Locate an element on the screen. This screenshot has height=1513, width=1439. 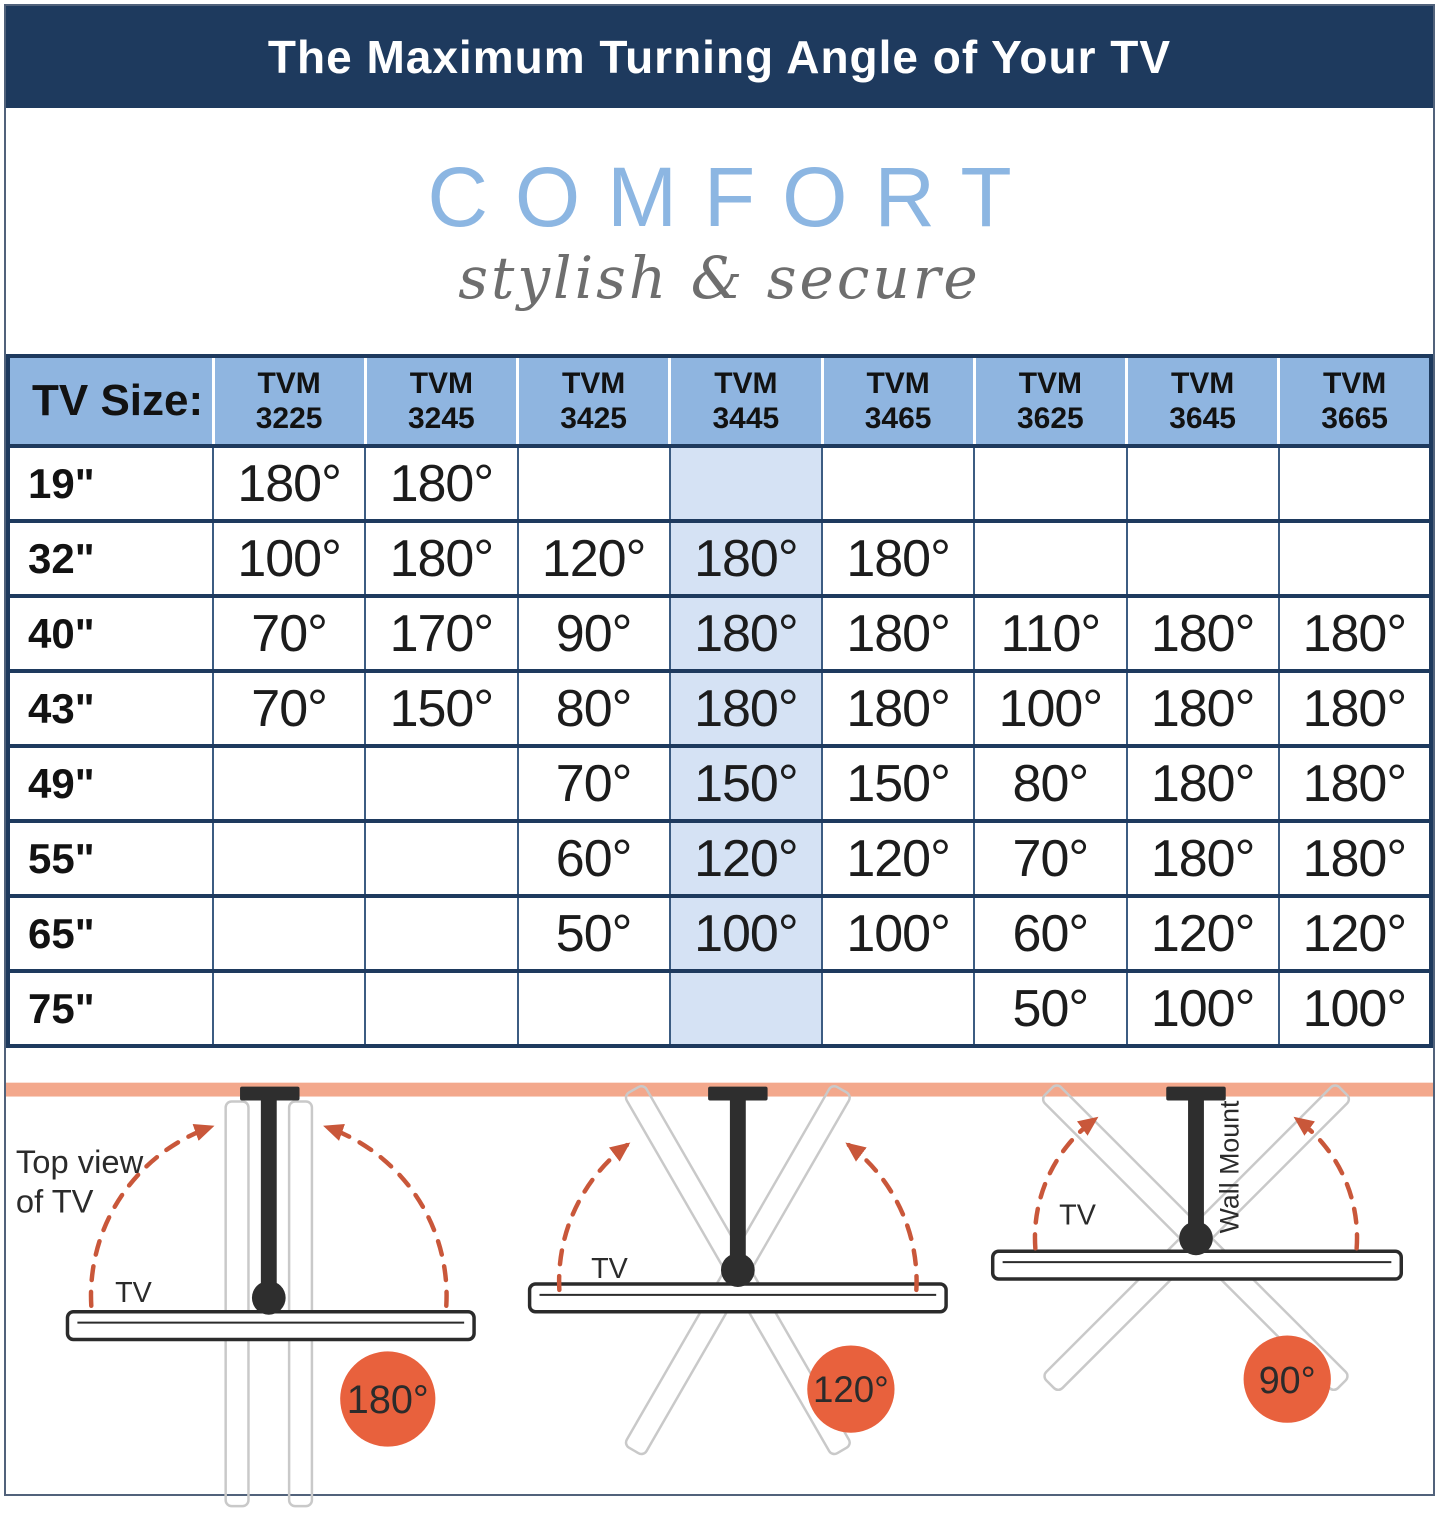
tv-size-label: 65" is located at coordinates (110, 933).